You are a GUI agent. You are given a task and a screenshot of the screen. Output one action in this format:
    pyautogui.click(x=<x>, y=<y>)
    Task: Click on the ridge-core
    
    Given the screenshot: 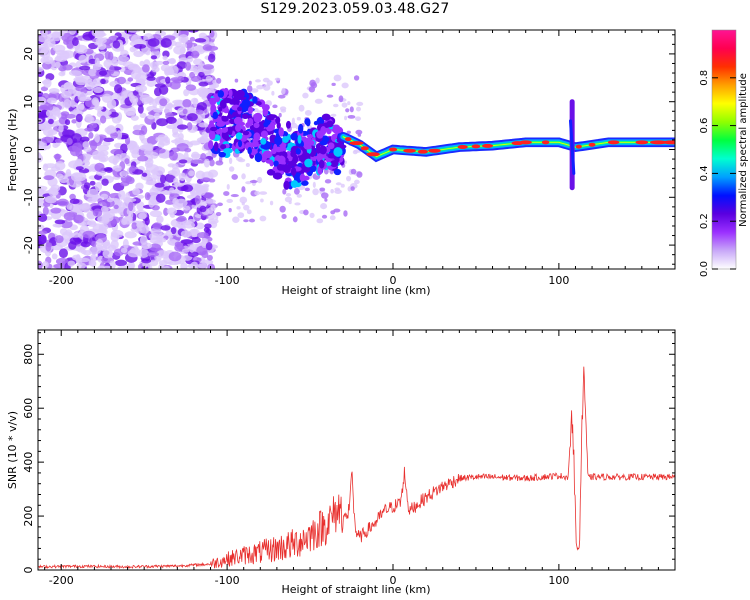 What is the action you would take?
    pyautogui.click(x=364, y=148)
    